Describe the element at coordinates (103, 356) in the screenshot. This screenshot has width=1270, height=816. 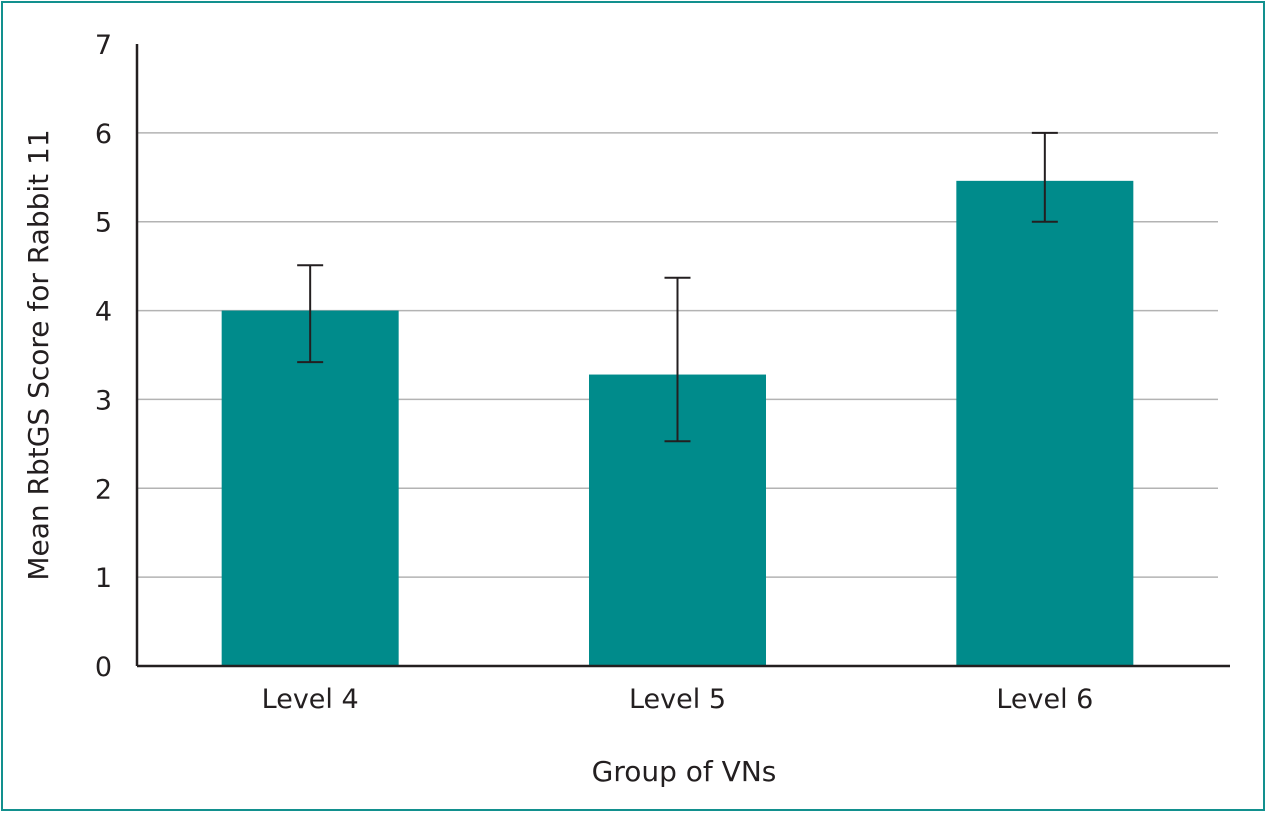
I see `y-tick-labels: 0 1 2 3 4 5 6 7` at that location.